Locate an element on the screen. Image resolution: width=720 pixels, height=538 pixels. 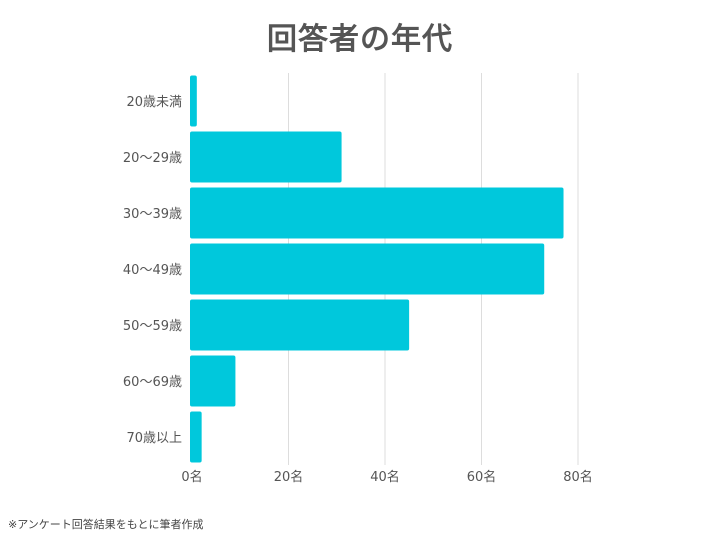
category-label: 30〜39歳 is located at coordinates (152, 214).